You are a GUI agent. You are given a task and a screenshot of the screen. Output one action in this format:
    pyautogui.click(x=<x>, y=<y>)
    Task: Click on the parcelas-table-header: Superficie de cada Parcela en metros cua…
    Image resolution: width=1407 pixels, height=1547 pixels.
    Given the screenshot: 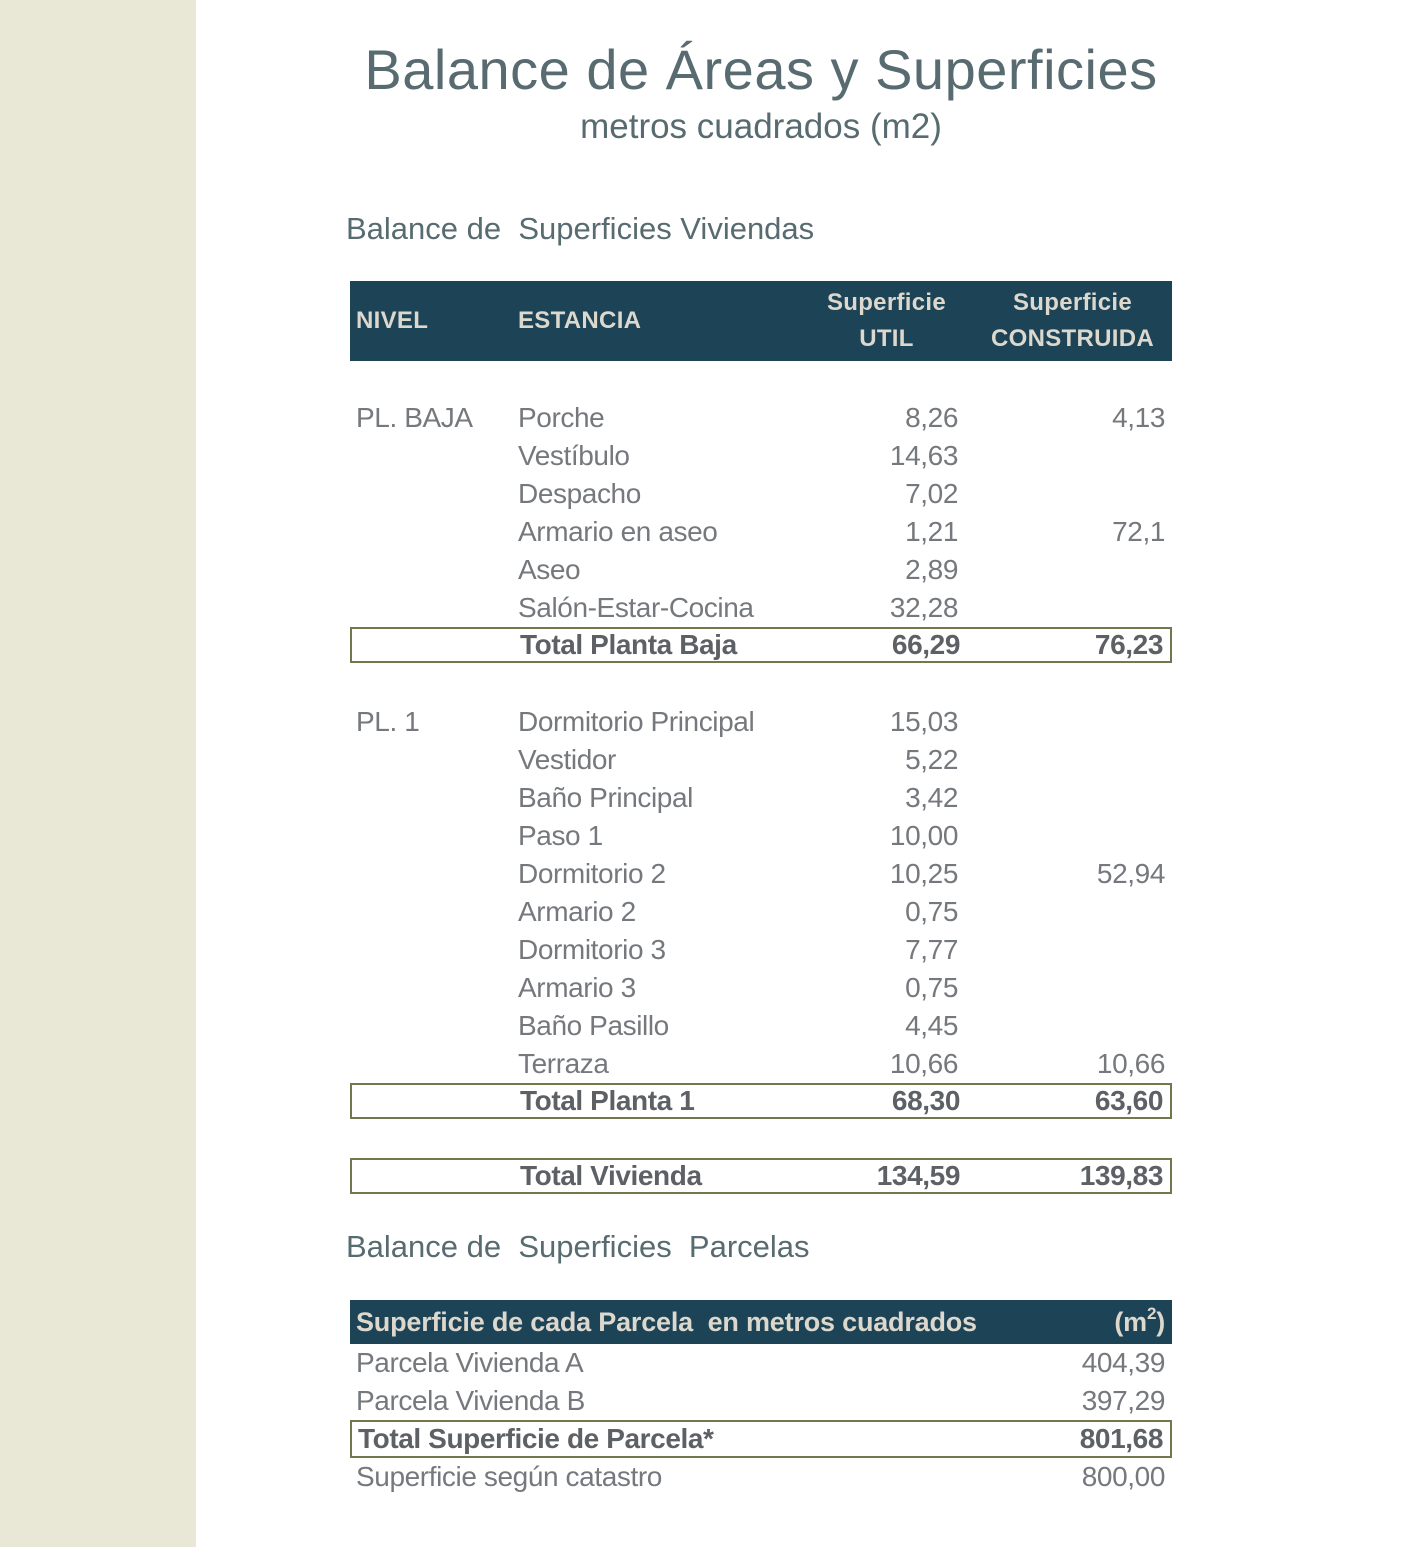 What is the action you would take?
    pyautogui.click(x=761, y=1322)
    